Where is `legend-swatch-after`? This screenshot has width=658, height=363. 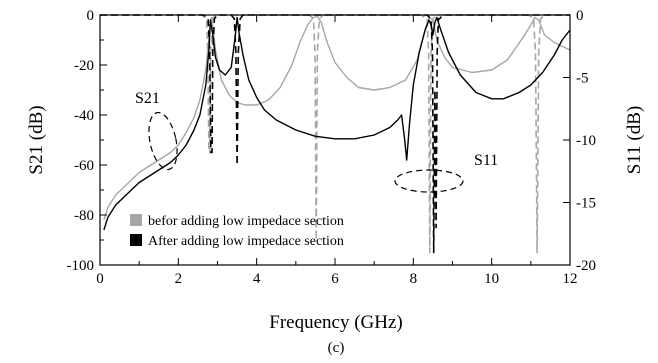
legend-swatch-after is located at coordinates (136, 240).